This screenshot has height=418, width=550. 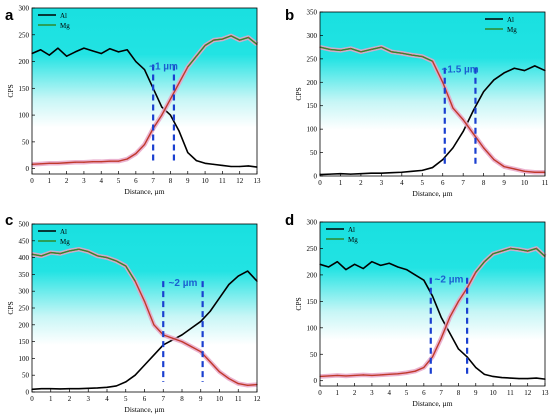 What do you see at coordinates (298, 93) in the screenshot?
I see `y-axis-title: CPS` at bounding box center [298, 93].